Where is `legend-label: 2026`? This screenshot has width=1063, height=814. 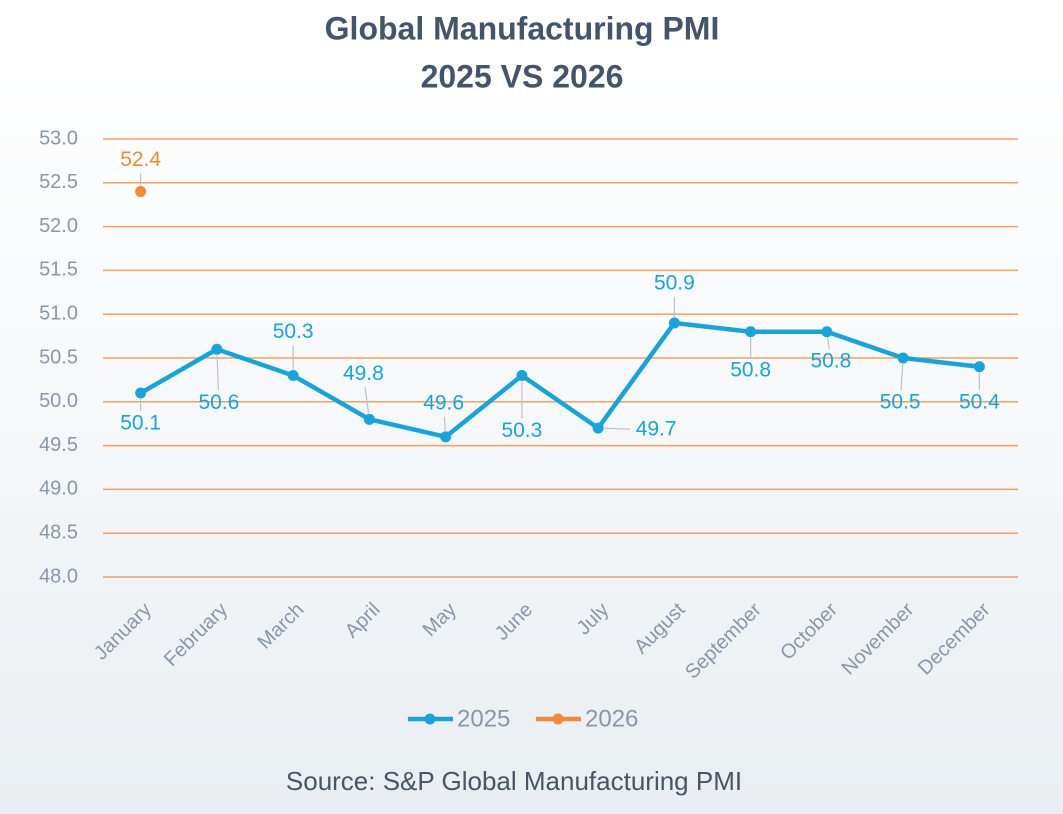
legend-label: 2026 is located at coordinates (611, 718).